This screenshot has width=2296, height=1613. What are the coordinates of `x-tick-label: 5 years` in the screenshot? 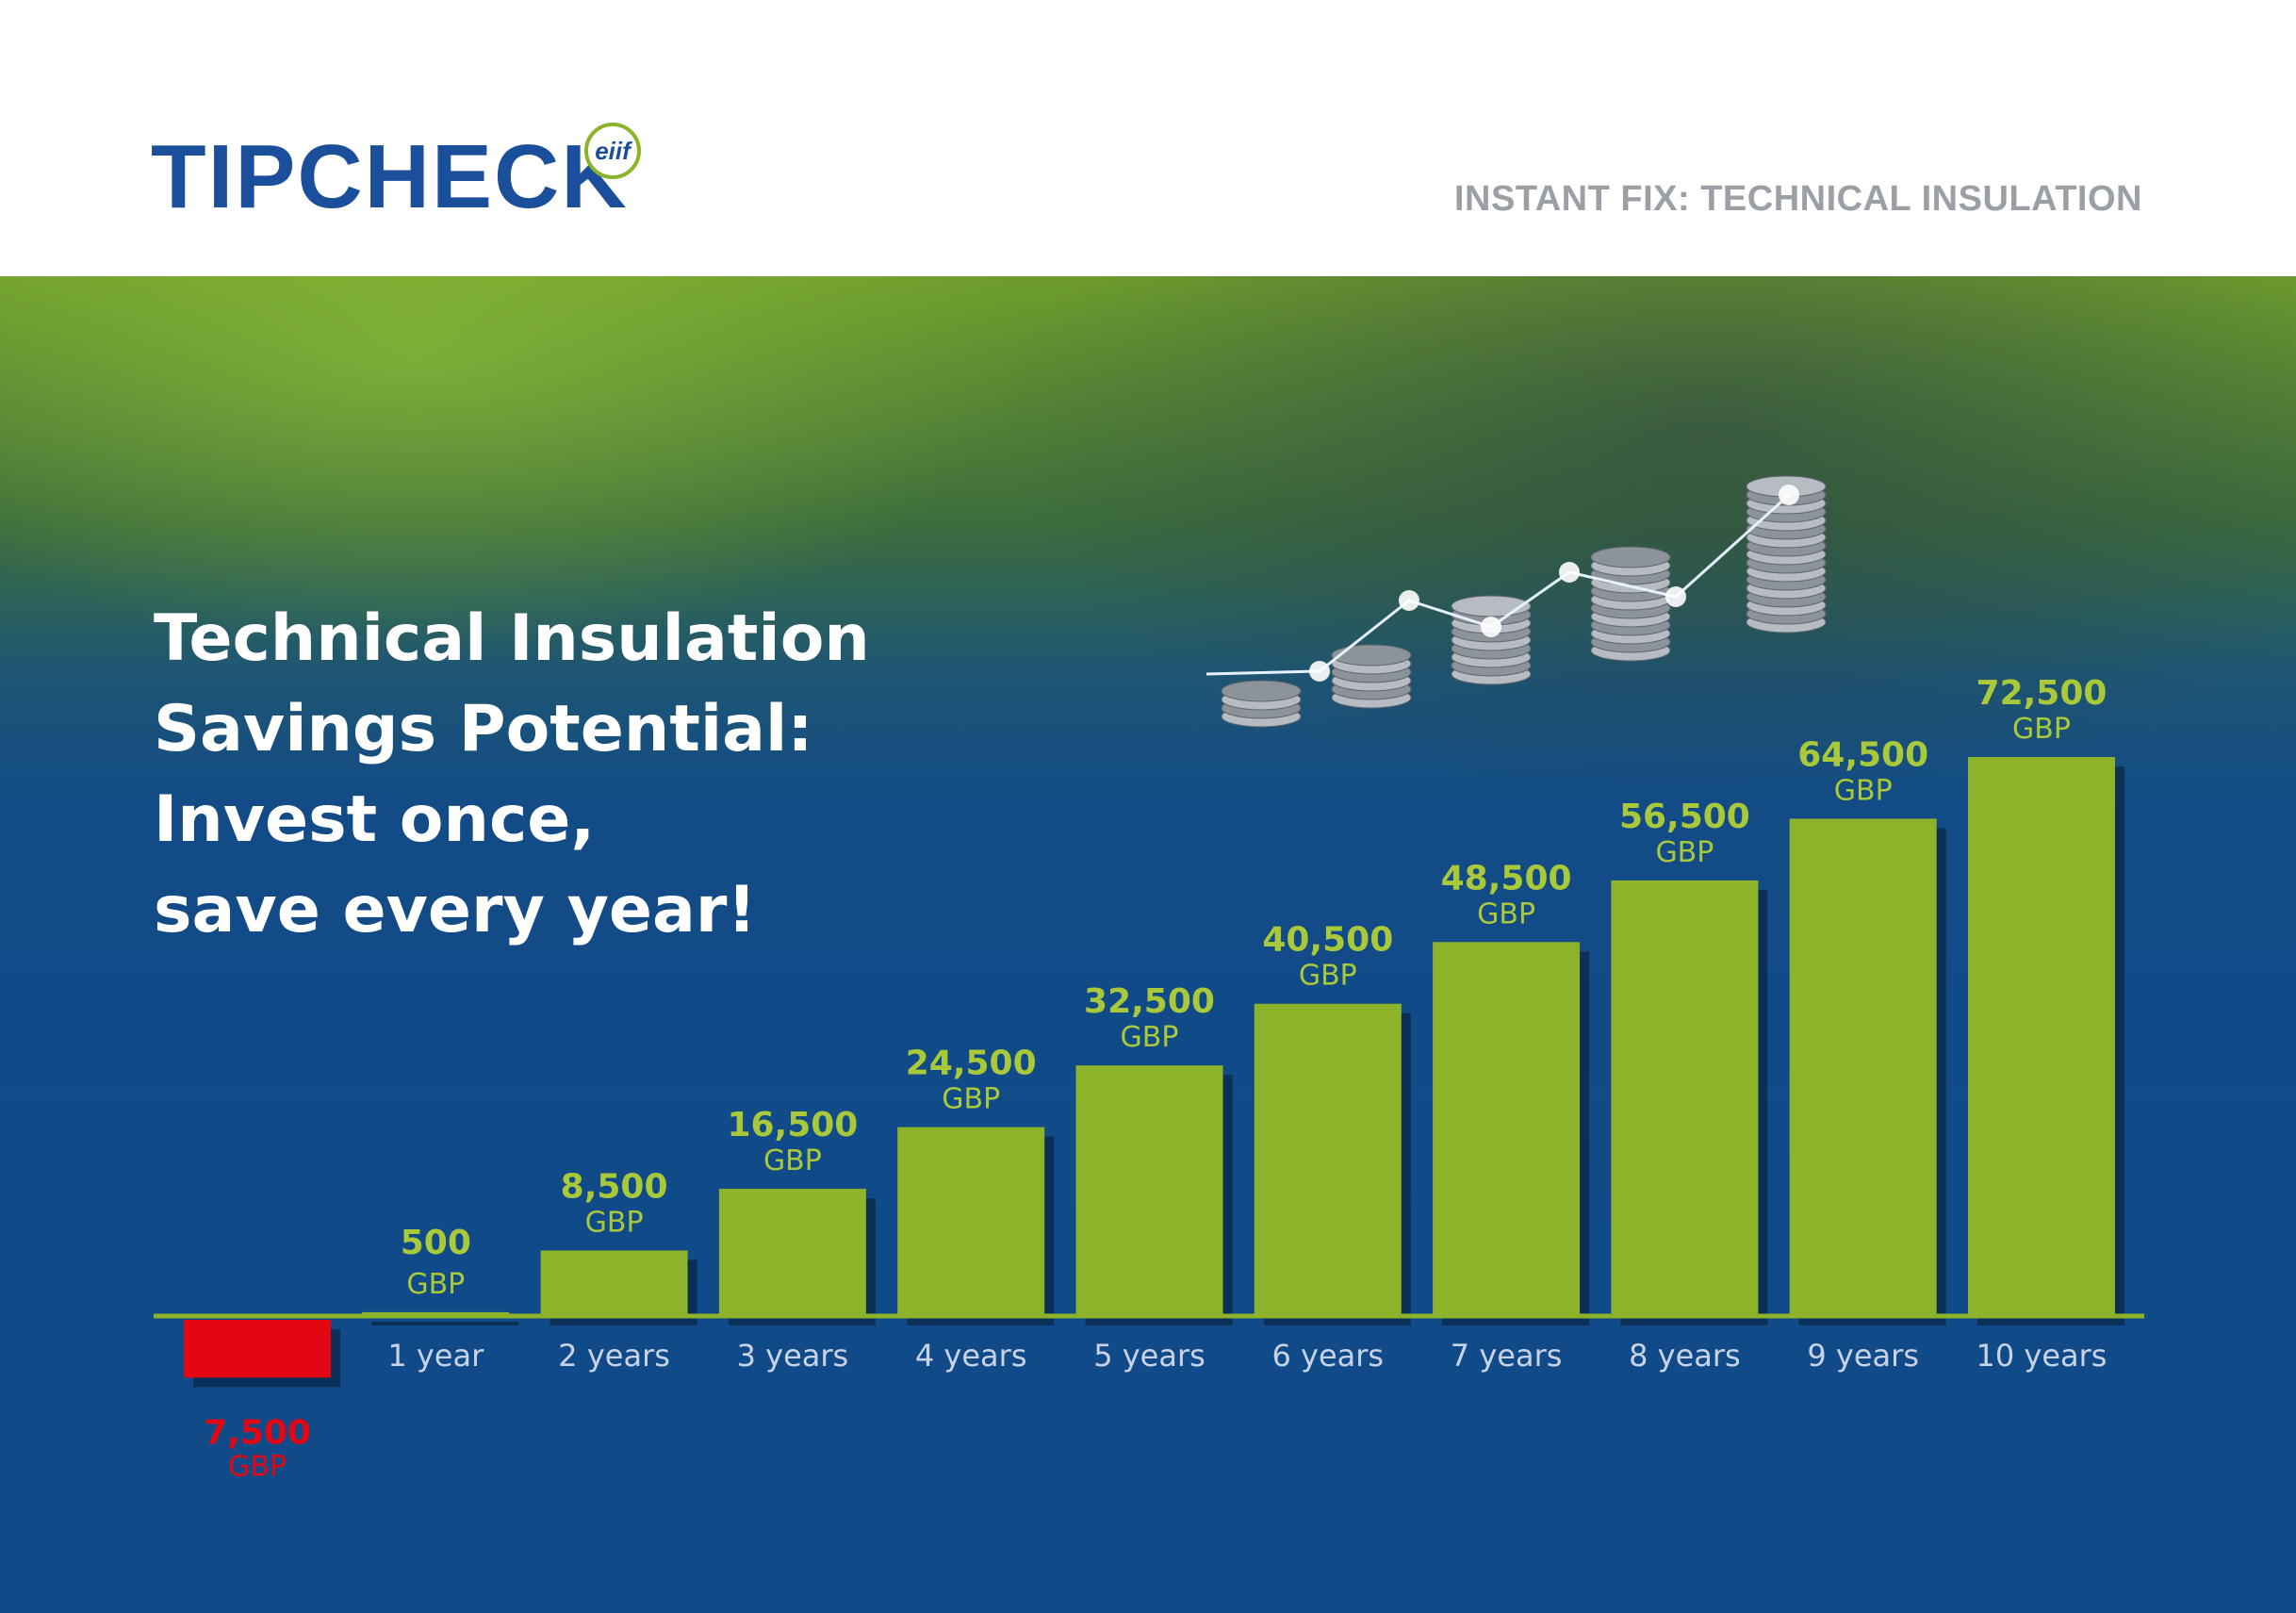 It's located at (1149, 1356).